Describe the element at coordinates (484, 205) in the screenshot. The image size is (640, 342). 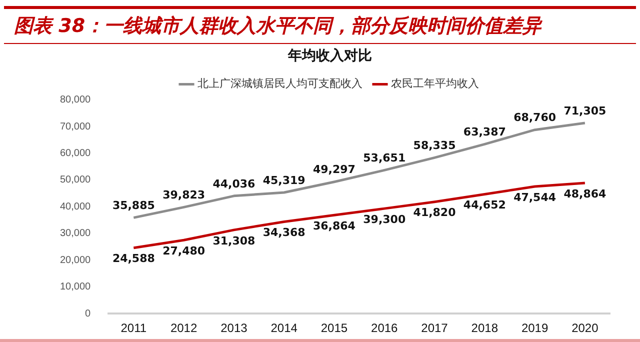
I see `data-label: 44,652` at that location.